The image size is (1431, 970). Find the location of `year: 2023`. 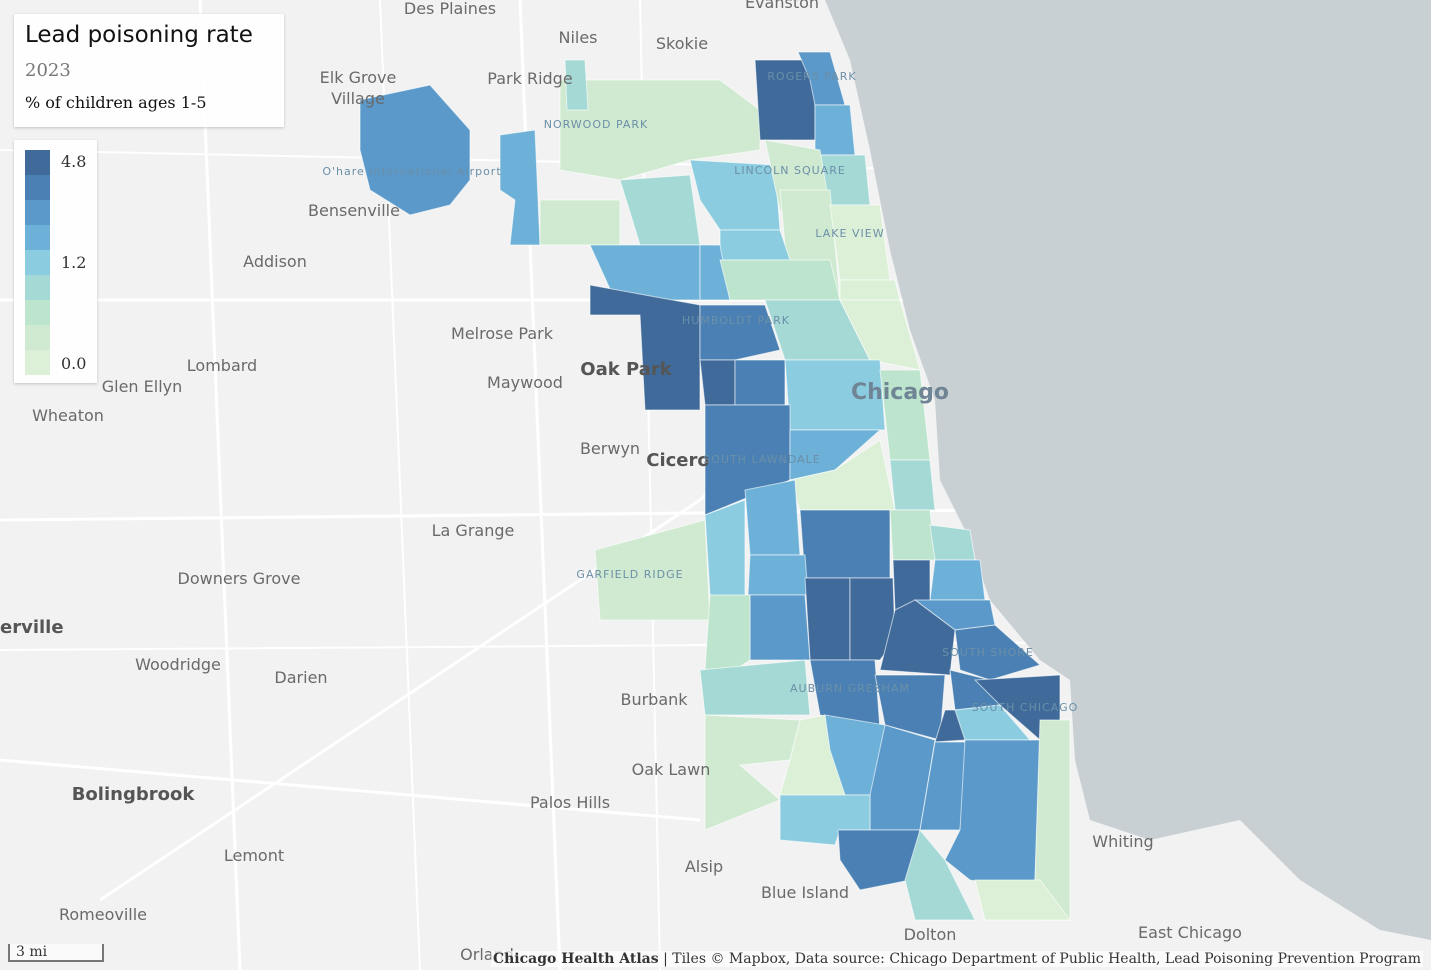

year: 2023 is located at coordinates (48, 70).